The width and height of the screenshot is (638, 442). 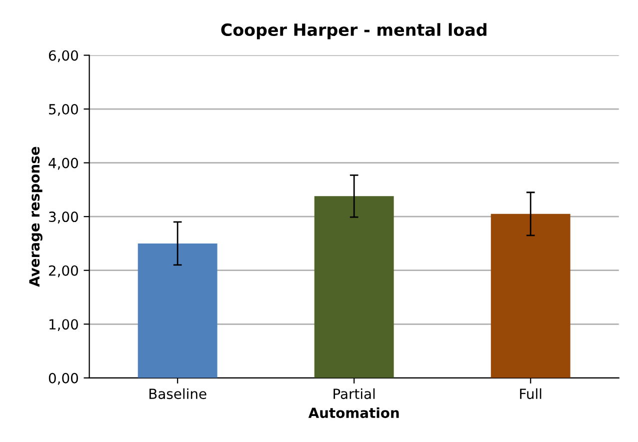 I want to click on y-tick-label: 6,00, so click(x=63, y=56).